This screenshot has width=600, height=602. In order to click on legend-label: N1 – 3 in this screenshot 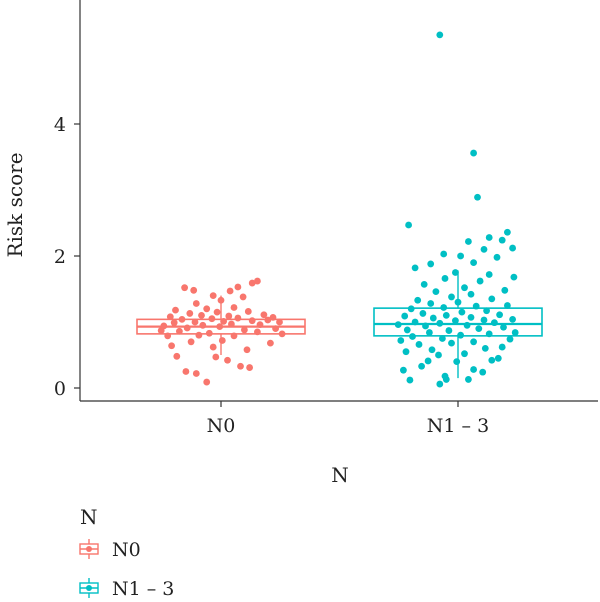, I will do `click(143, 589)`.